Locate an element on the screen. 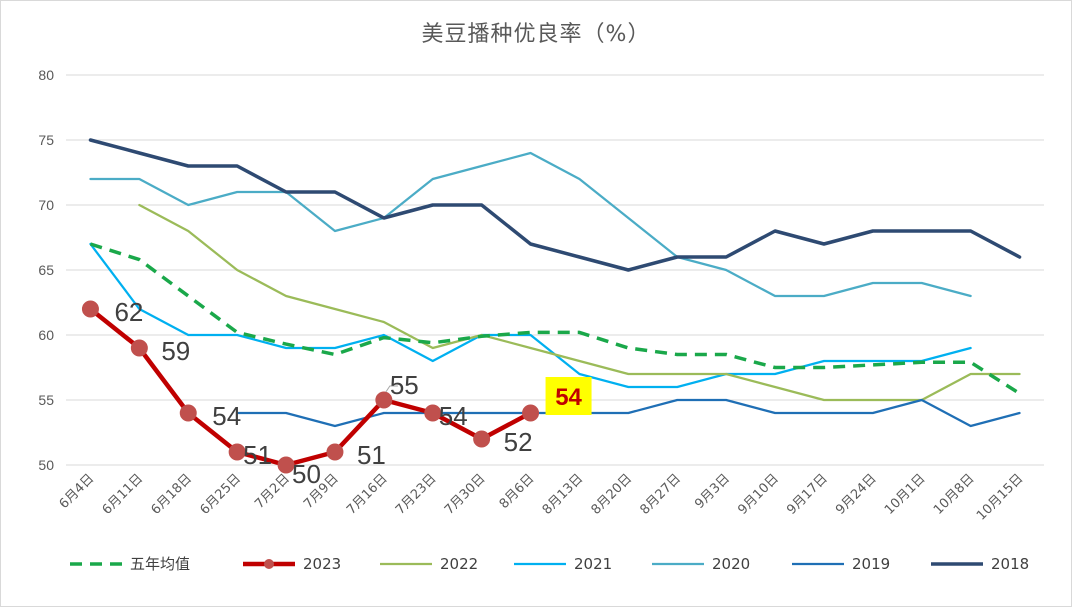 This screenshot has width=1072, height=607. x-tick-label: 6月11日 is located at coordinates (123, 494).